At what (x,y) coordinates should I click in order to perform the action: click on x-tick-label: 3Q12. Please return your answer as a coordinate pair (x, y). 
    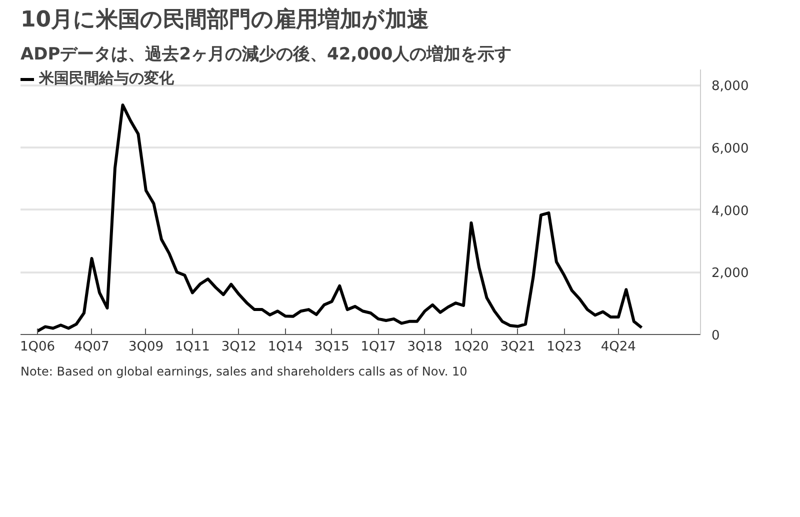
    Looking at the image, I should click on (238, 347).